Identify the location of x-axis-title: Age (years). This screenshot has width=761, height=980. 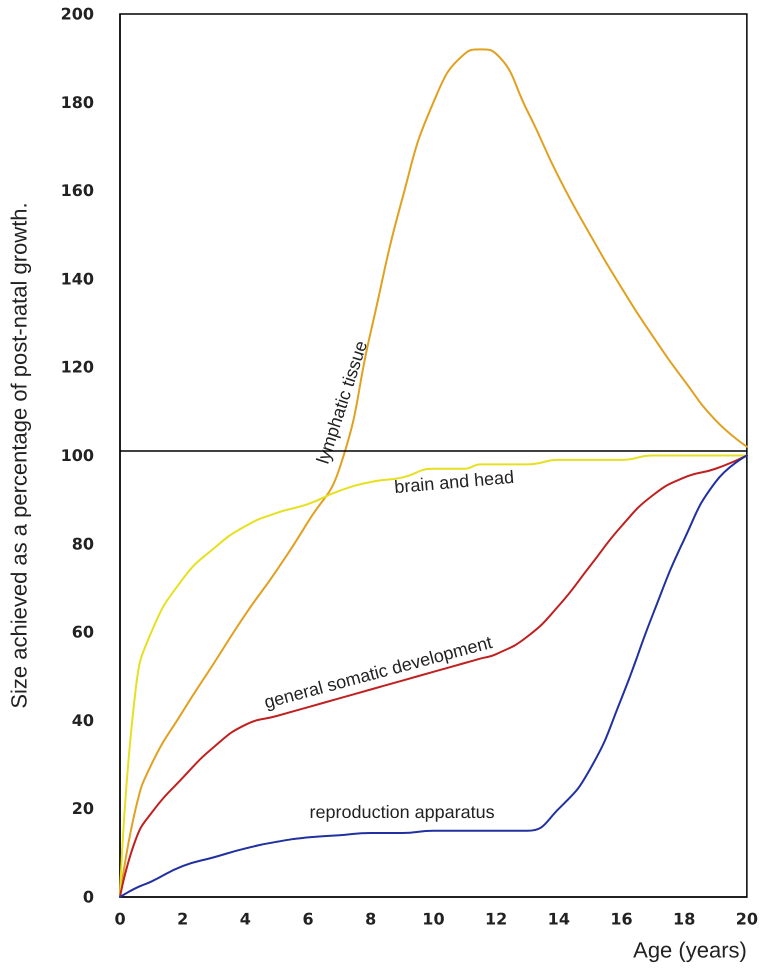
(690, 950).